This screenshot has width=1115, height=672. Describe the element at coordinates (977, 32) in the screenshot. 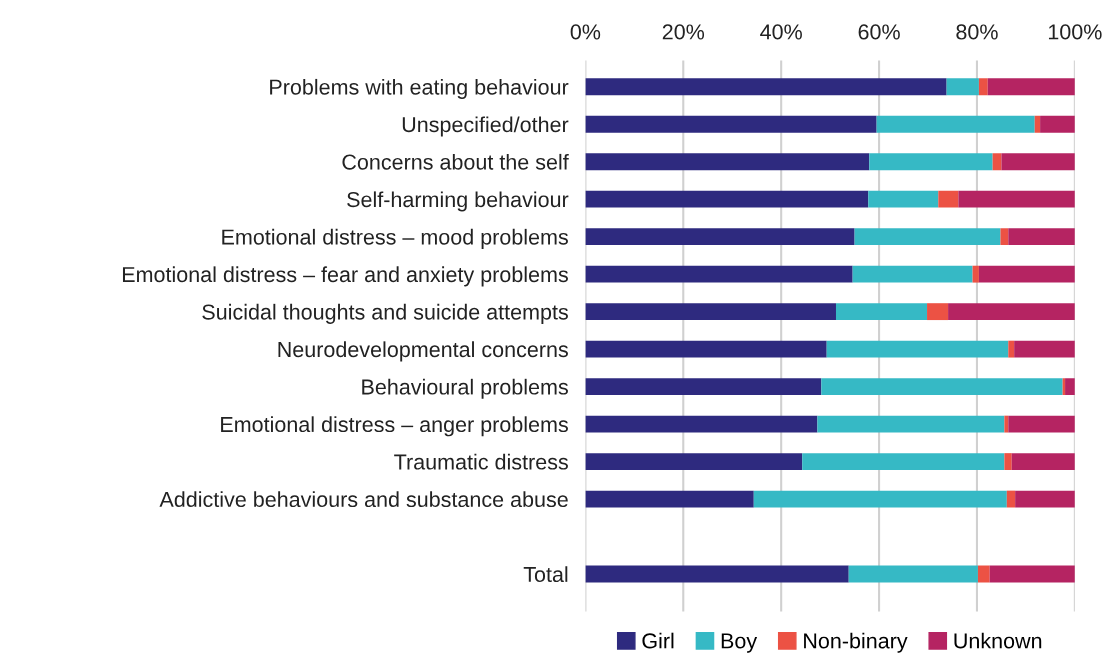

I see `x-tick-label: 80%` at that location.